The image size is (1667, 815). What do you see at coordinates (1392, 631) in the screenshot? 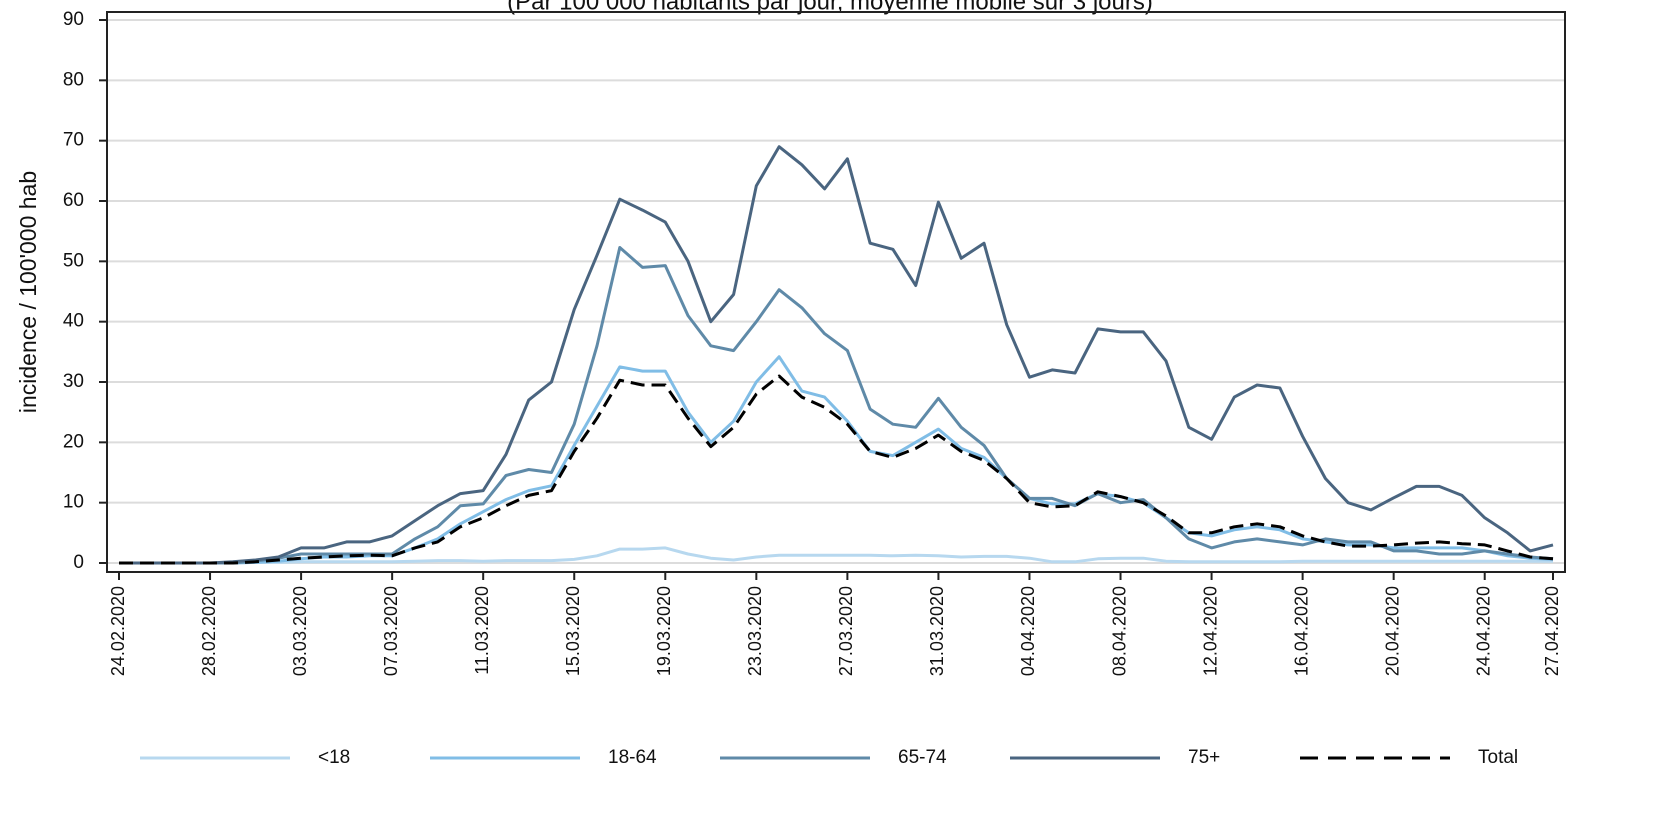
I see `x-tick-label: 20.04.2020` at bounding box center [1392, 631].